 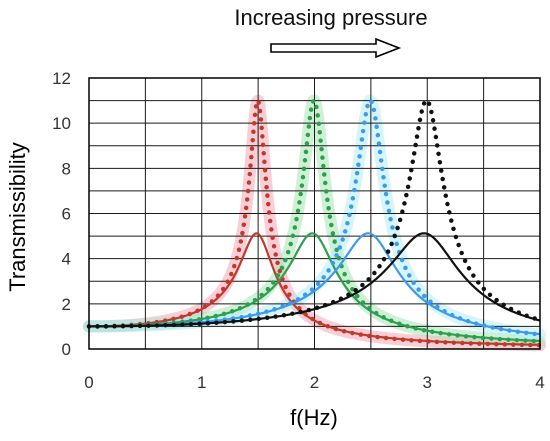 What do you see at coordinates (66, 214) in the screenshot?
I see `y-tick-label: 6` at bounding box center [66, 214].